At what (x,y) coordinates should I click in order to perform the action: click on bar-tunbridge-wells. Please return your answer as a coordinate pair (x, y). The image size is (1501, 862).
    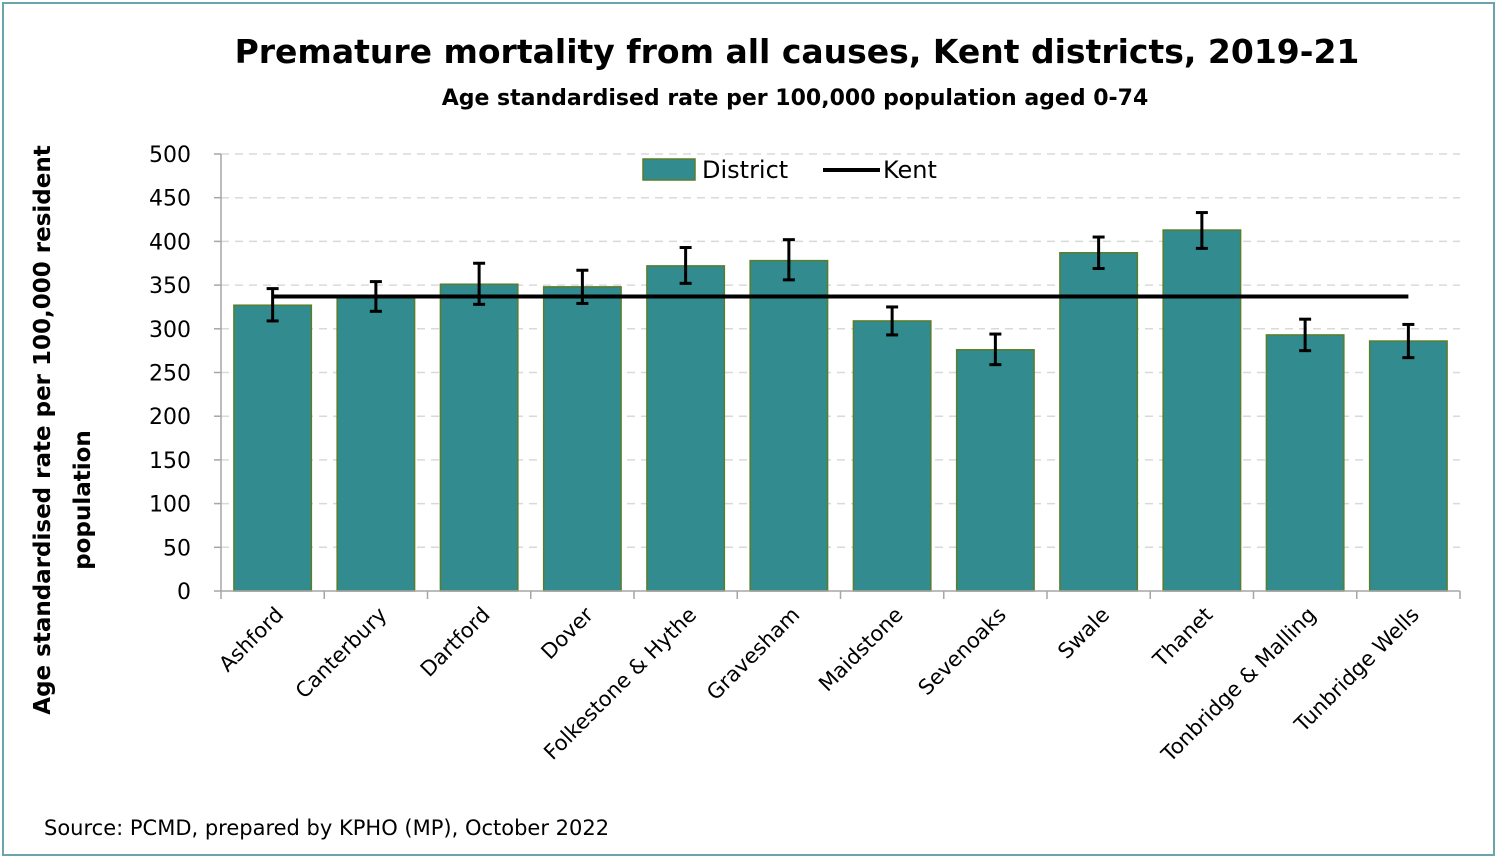
    Looking at the image, I should click on (1408, 466).